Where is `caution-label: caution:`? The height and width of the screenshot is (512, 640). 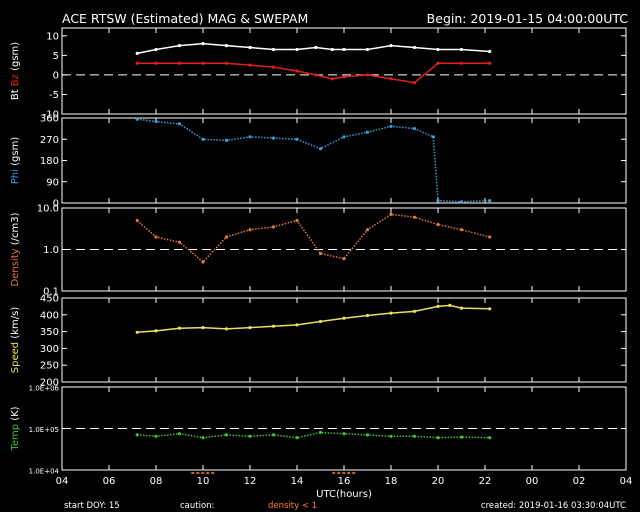 caution-label: caution: is located at coordinates (197, 506).